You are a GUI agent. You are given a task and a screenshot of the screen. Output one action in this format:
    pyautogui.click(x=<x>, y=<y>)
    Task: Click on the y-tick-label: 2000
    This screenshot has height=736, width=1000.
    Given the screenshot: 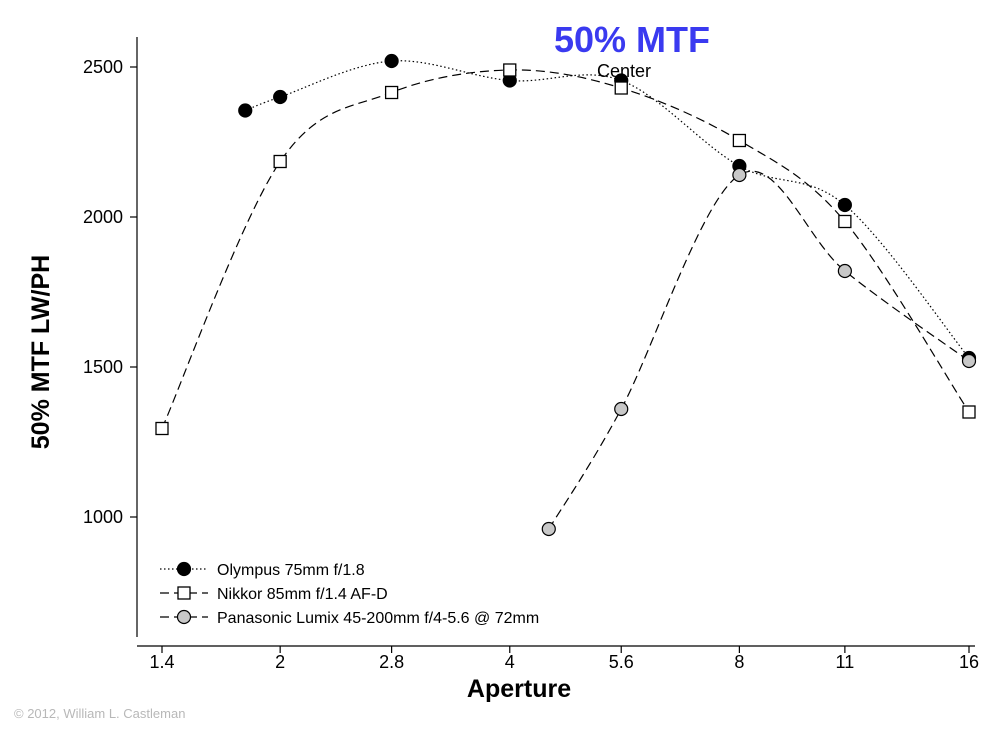 What is the action you would take?
    pyautogui.click(x=103, y=217)
    